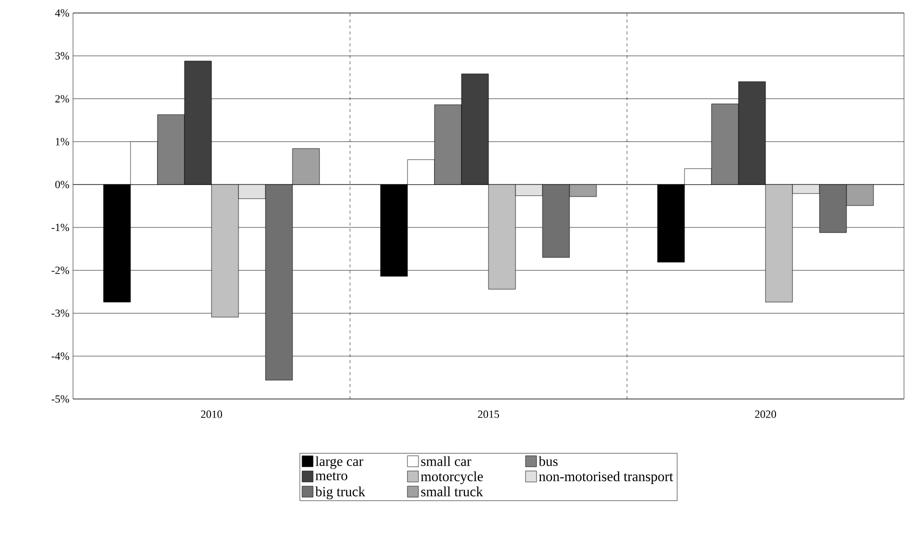 The width and height of the screenshot is (912, 557). I want to click on legend-label: big truck, so click(340, 493).